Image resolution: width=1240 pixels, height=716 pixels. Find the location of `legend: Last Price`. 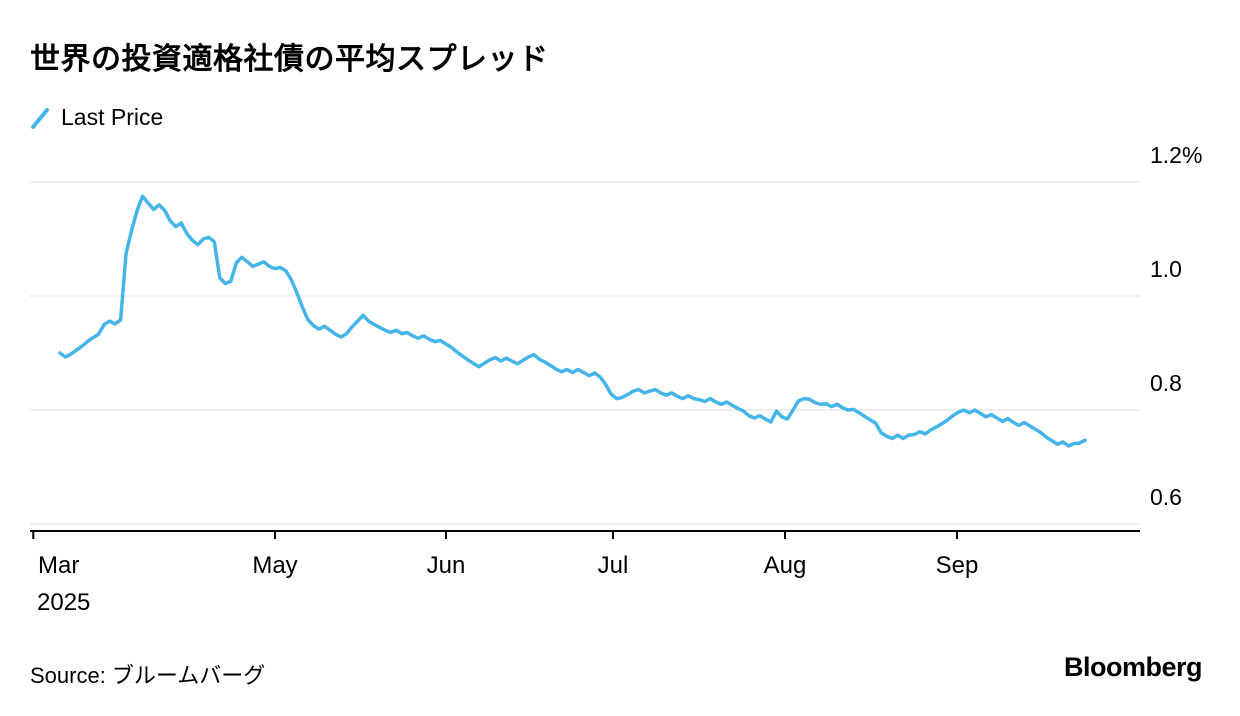

legend: Last Price is located at coordinates (96, 117).